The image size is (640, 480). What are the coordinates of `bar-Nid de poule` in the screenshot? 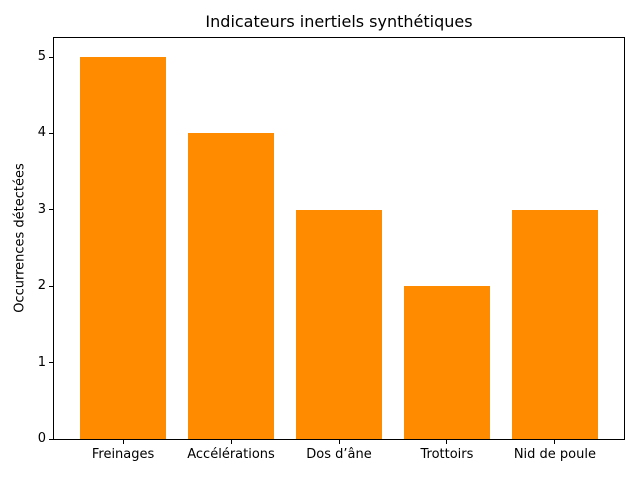 It's located at (555, 324).